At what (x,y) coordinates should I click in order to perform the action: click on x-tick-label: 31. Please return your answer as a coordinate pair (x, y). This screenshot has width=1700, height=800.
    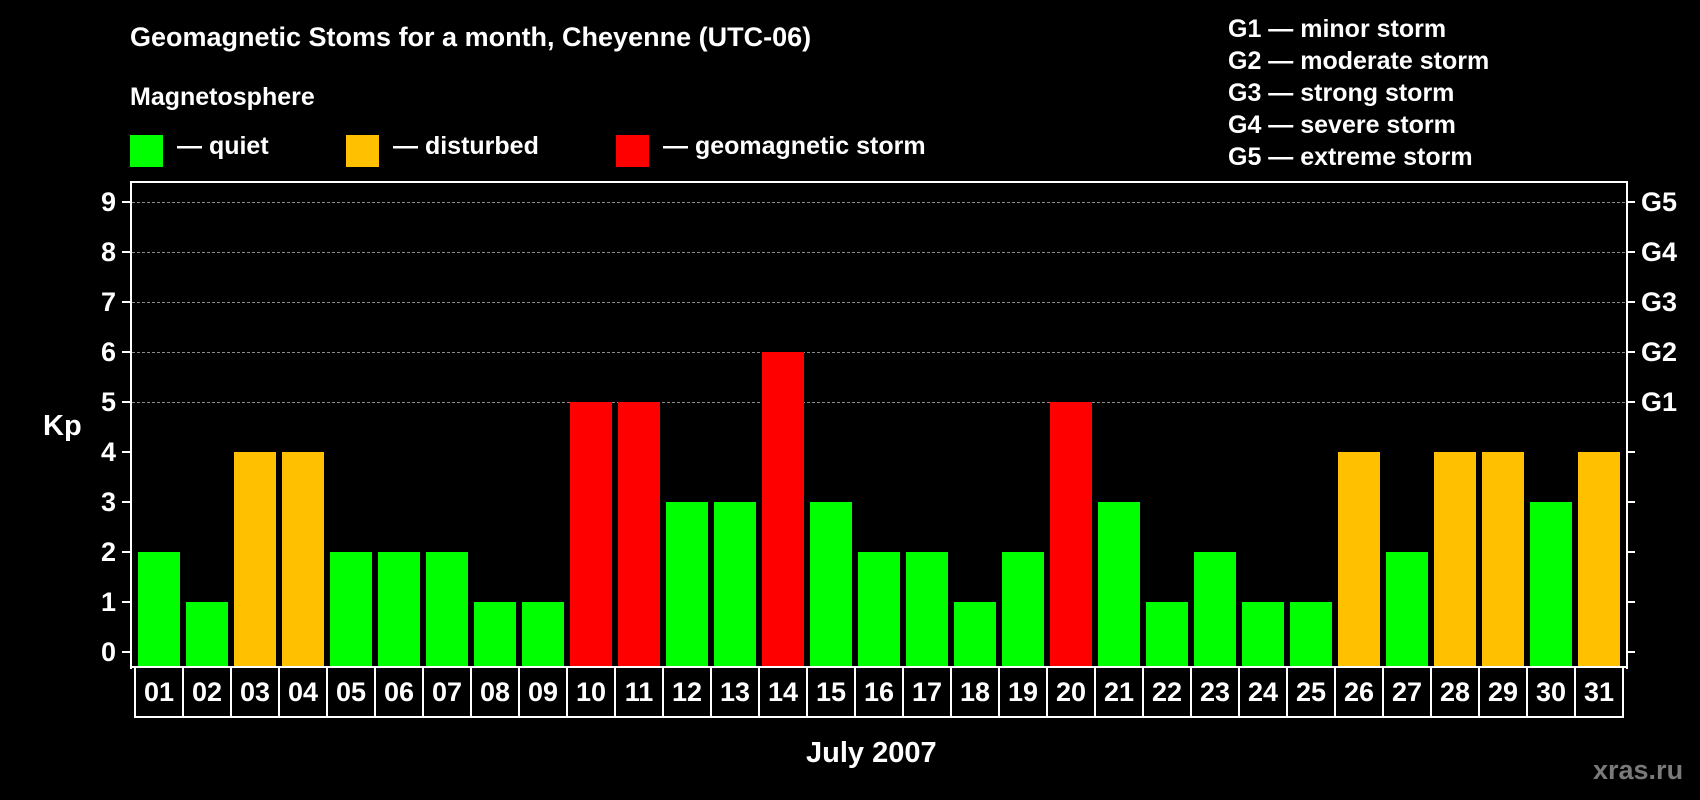
    Looking at the image, I should click on (1599, 691).